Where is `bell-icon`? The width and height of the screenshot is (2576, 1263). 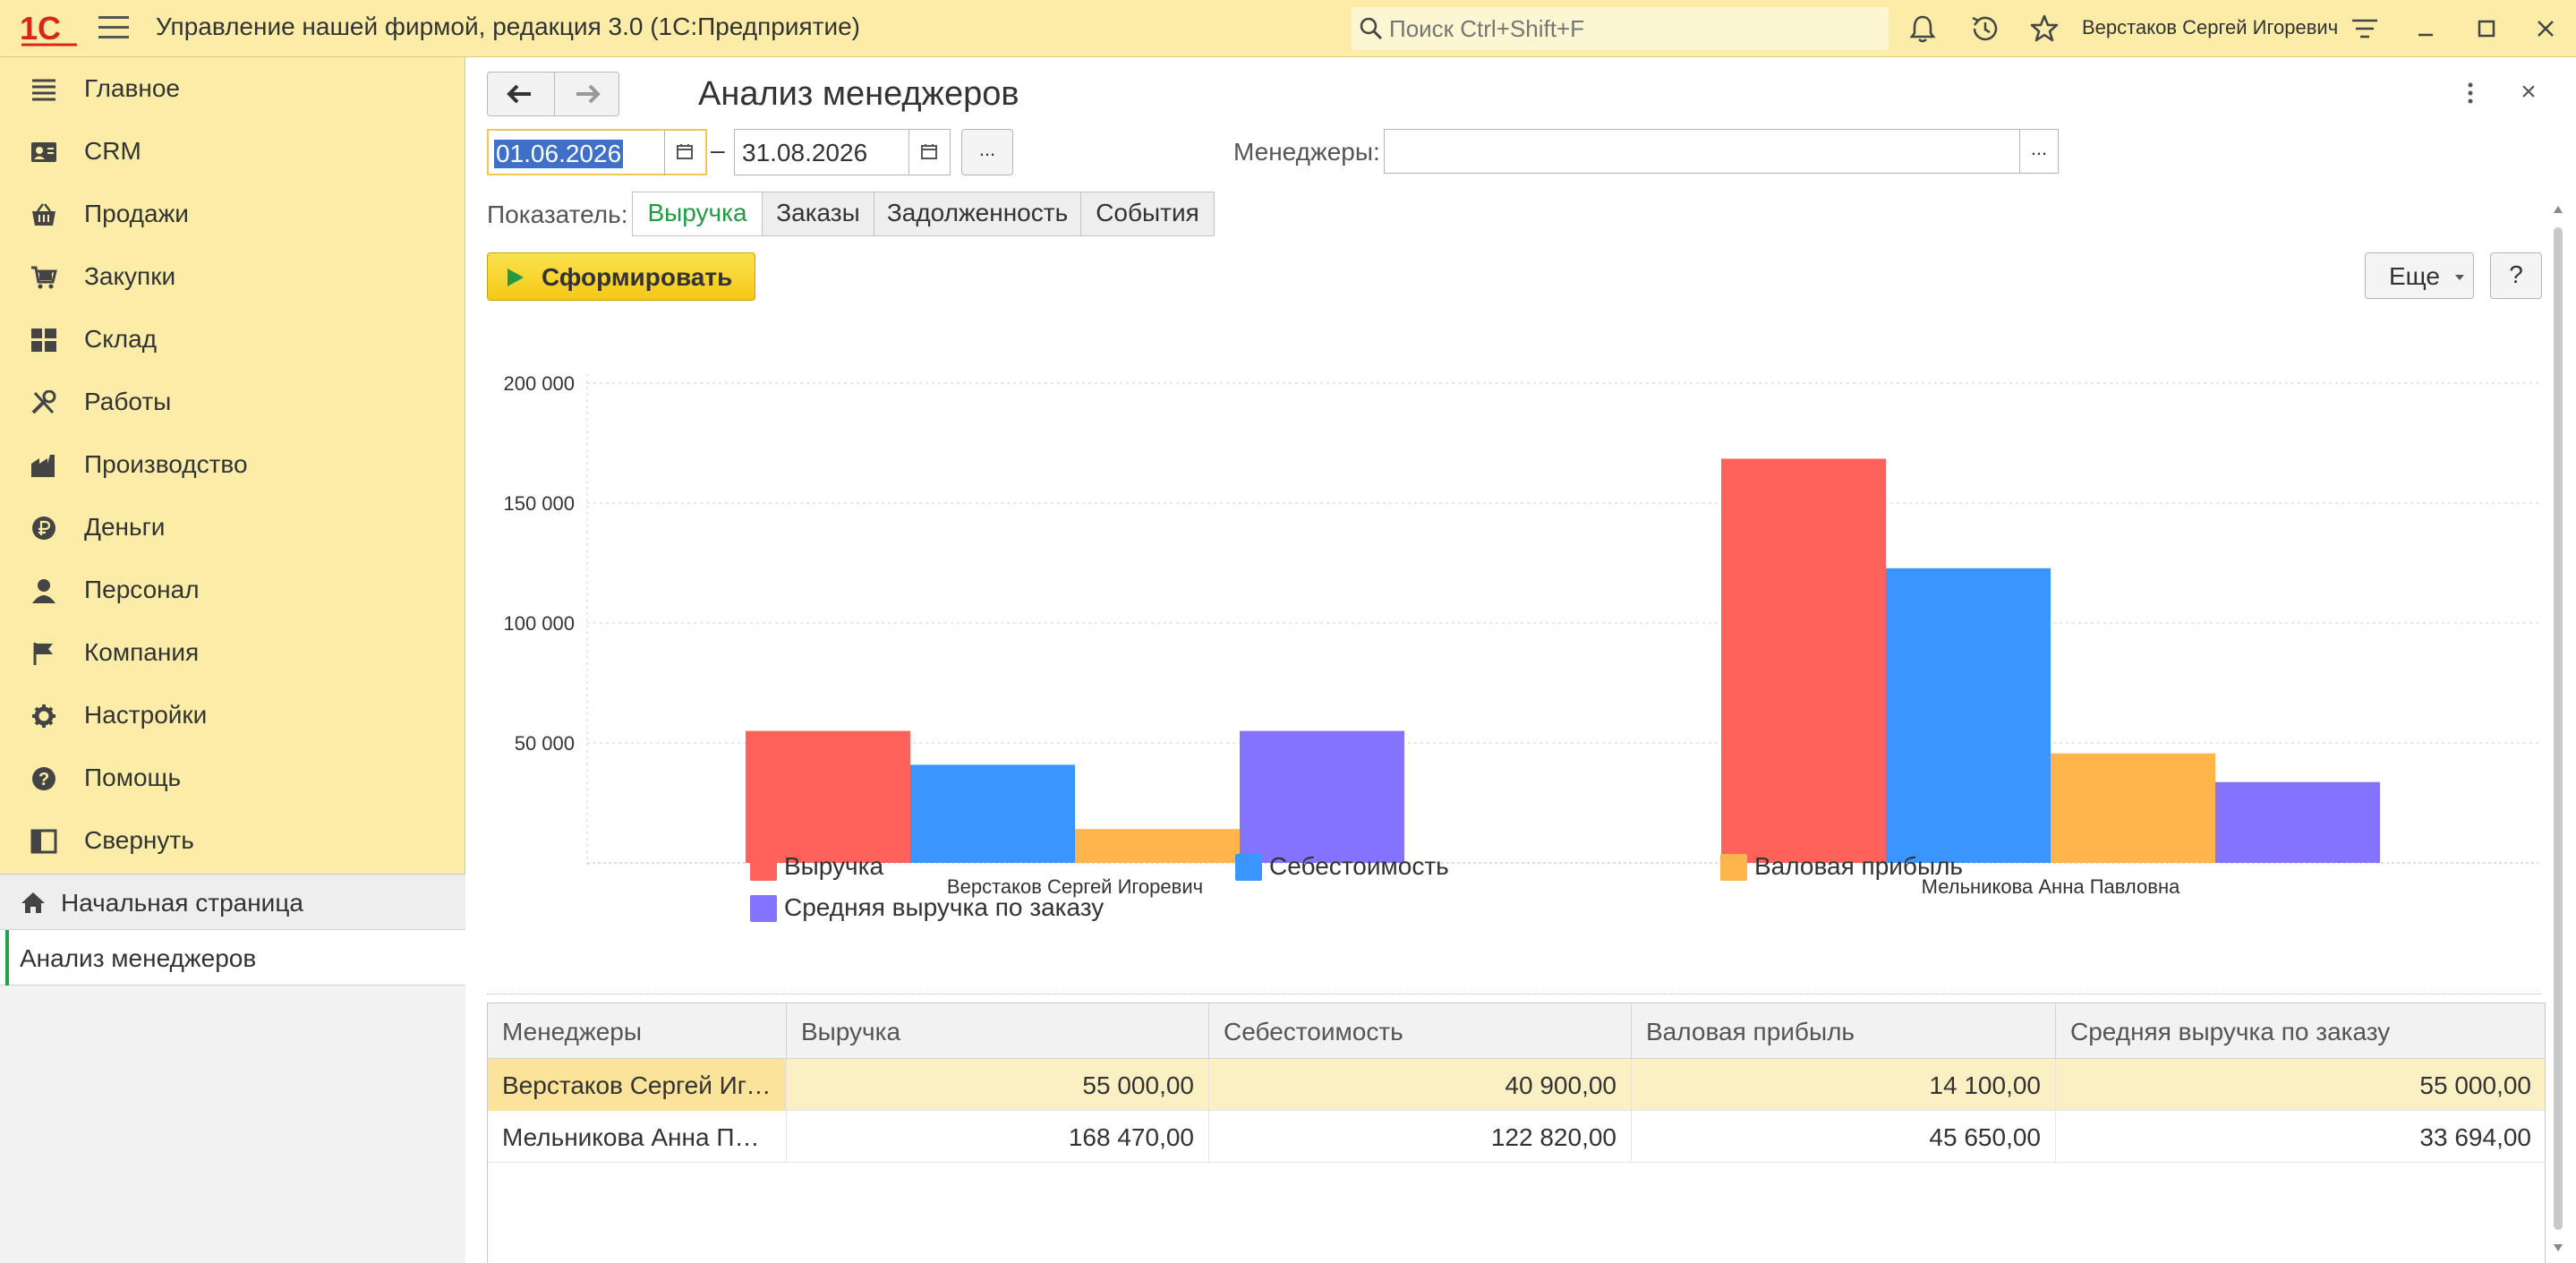
bell-icon is located at coordinates (1922, 29).